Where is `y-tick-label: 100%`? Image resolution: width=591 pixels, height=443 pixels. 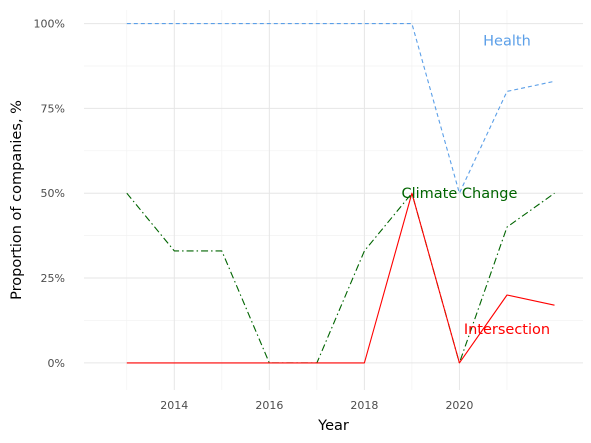 y-tick-label: 100% is located at coordinates (49, 24).